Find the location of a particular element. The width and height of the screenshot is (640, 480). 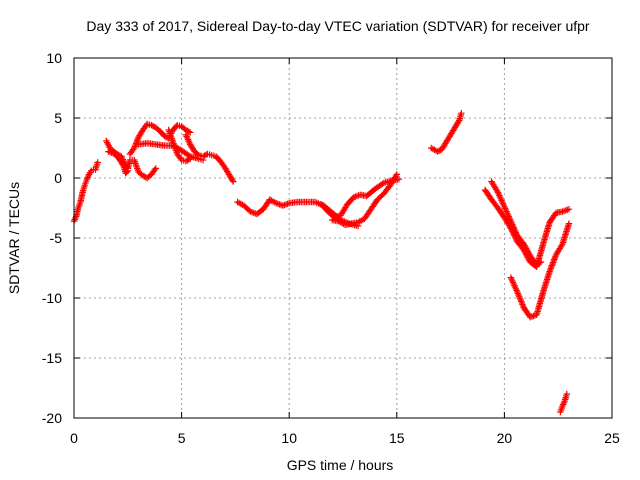

y-axis-label: SDTVAR / TECUs is located at coordinates (14, 238).